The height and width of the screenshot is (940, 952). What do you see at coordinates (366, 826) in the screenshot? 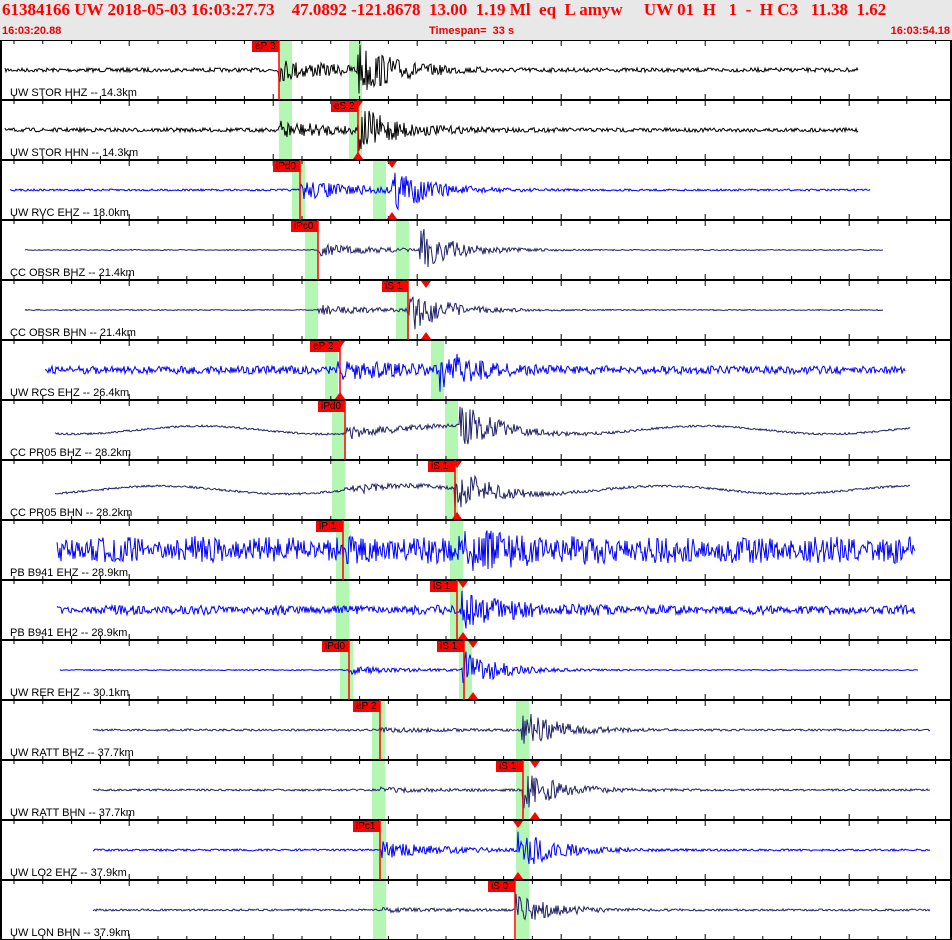
I see `pick-label: iPc1` at bounding box center [366, 826].